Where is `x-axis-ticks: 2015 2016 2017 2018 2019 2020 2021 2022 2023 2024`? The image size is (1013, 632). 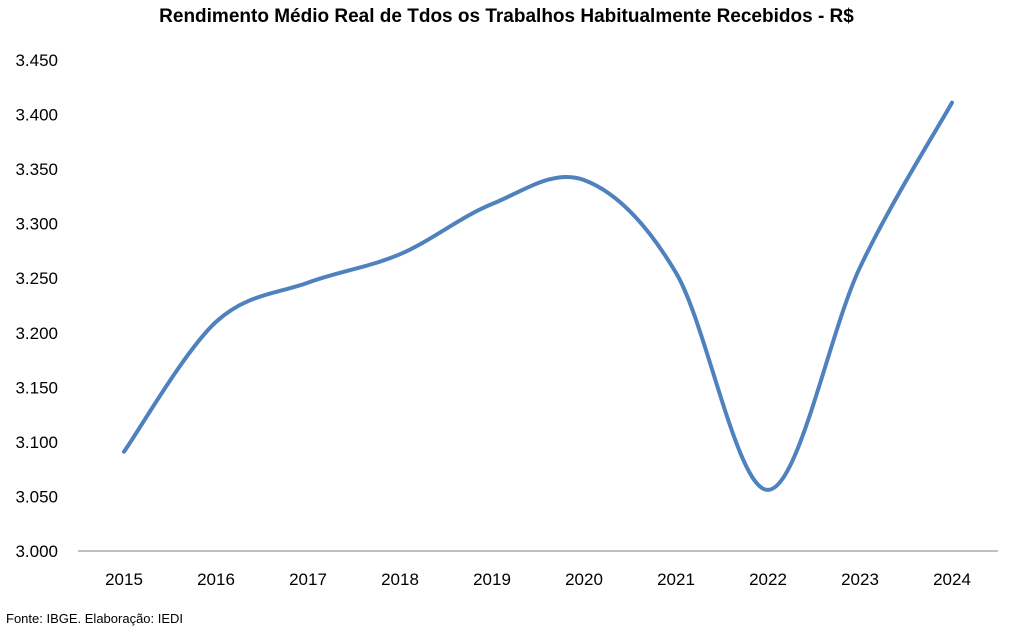
x-axis-ticks: 2015 2016 2017 2018 2019 2020 2021 2022 2023 2024 is located at coordinates (538, 579).